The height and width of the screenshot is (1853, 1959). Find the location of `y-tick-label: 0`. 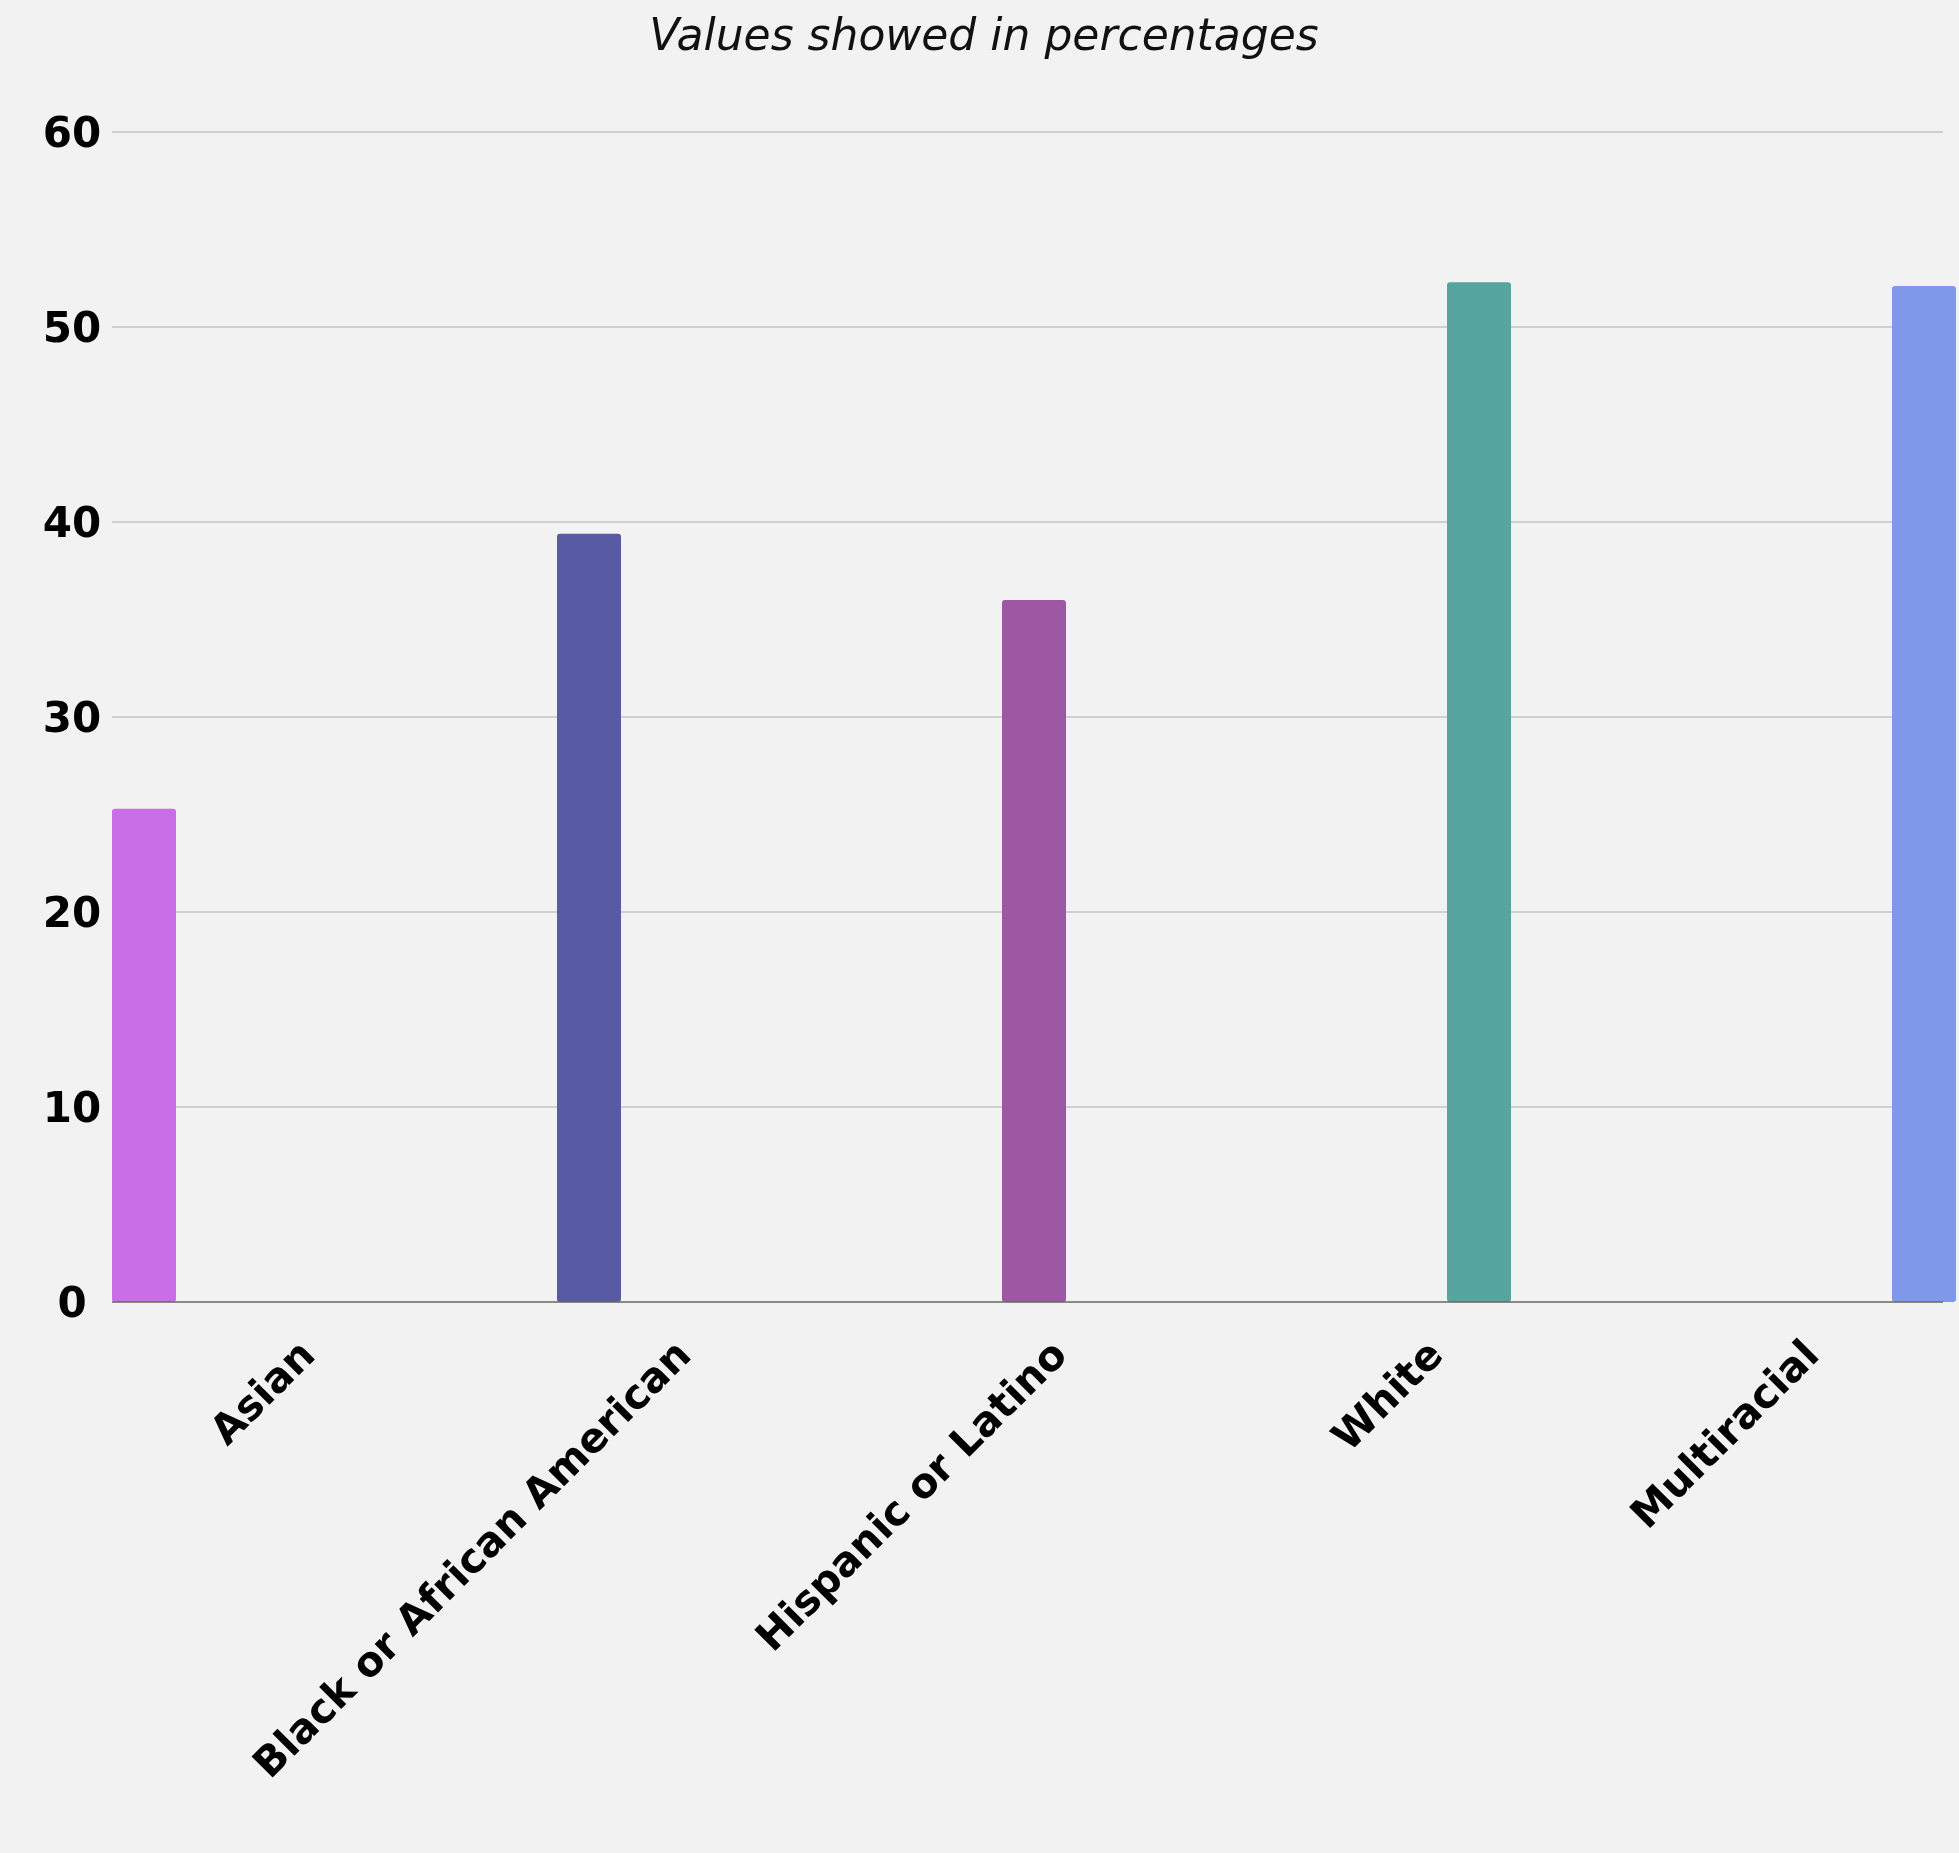

y-tick-label: 0 is located at coordinates (72, 1302).